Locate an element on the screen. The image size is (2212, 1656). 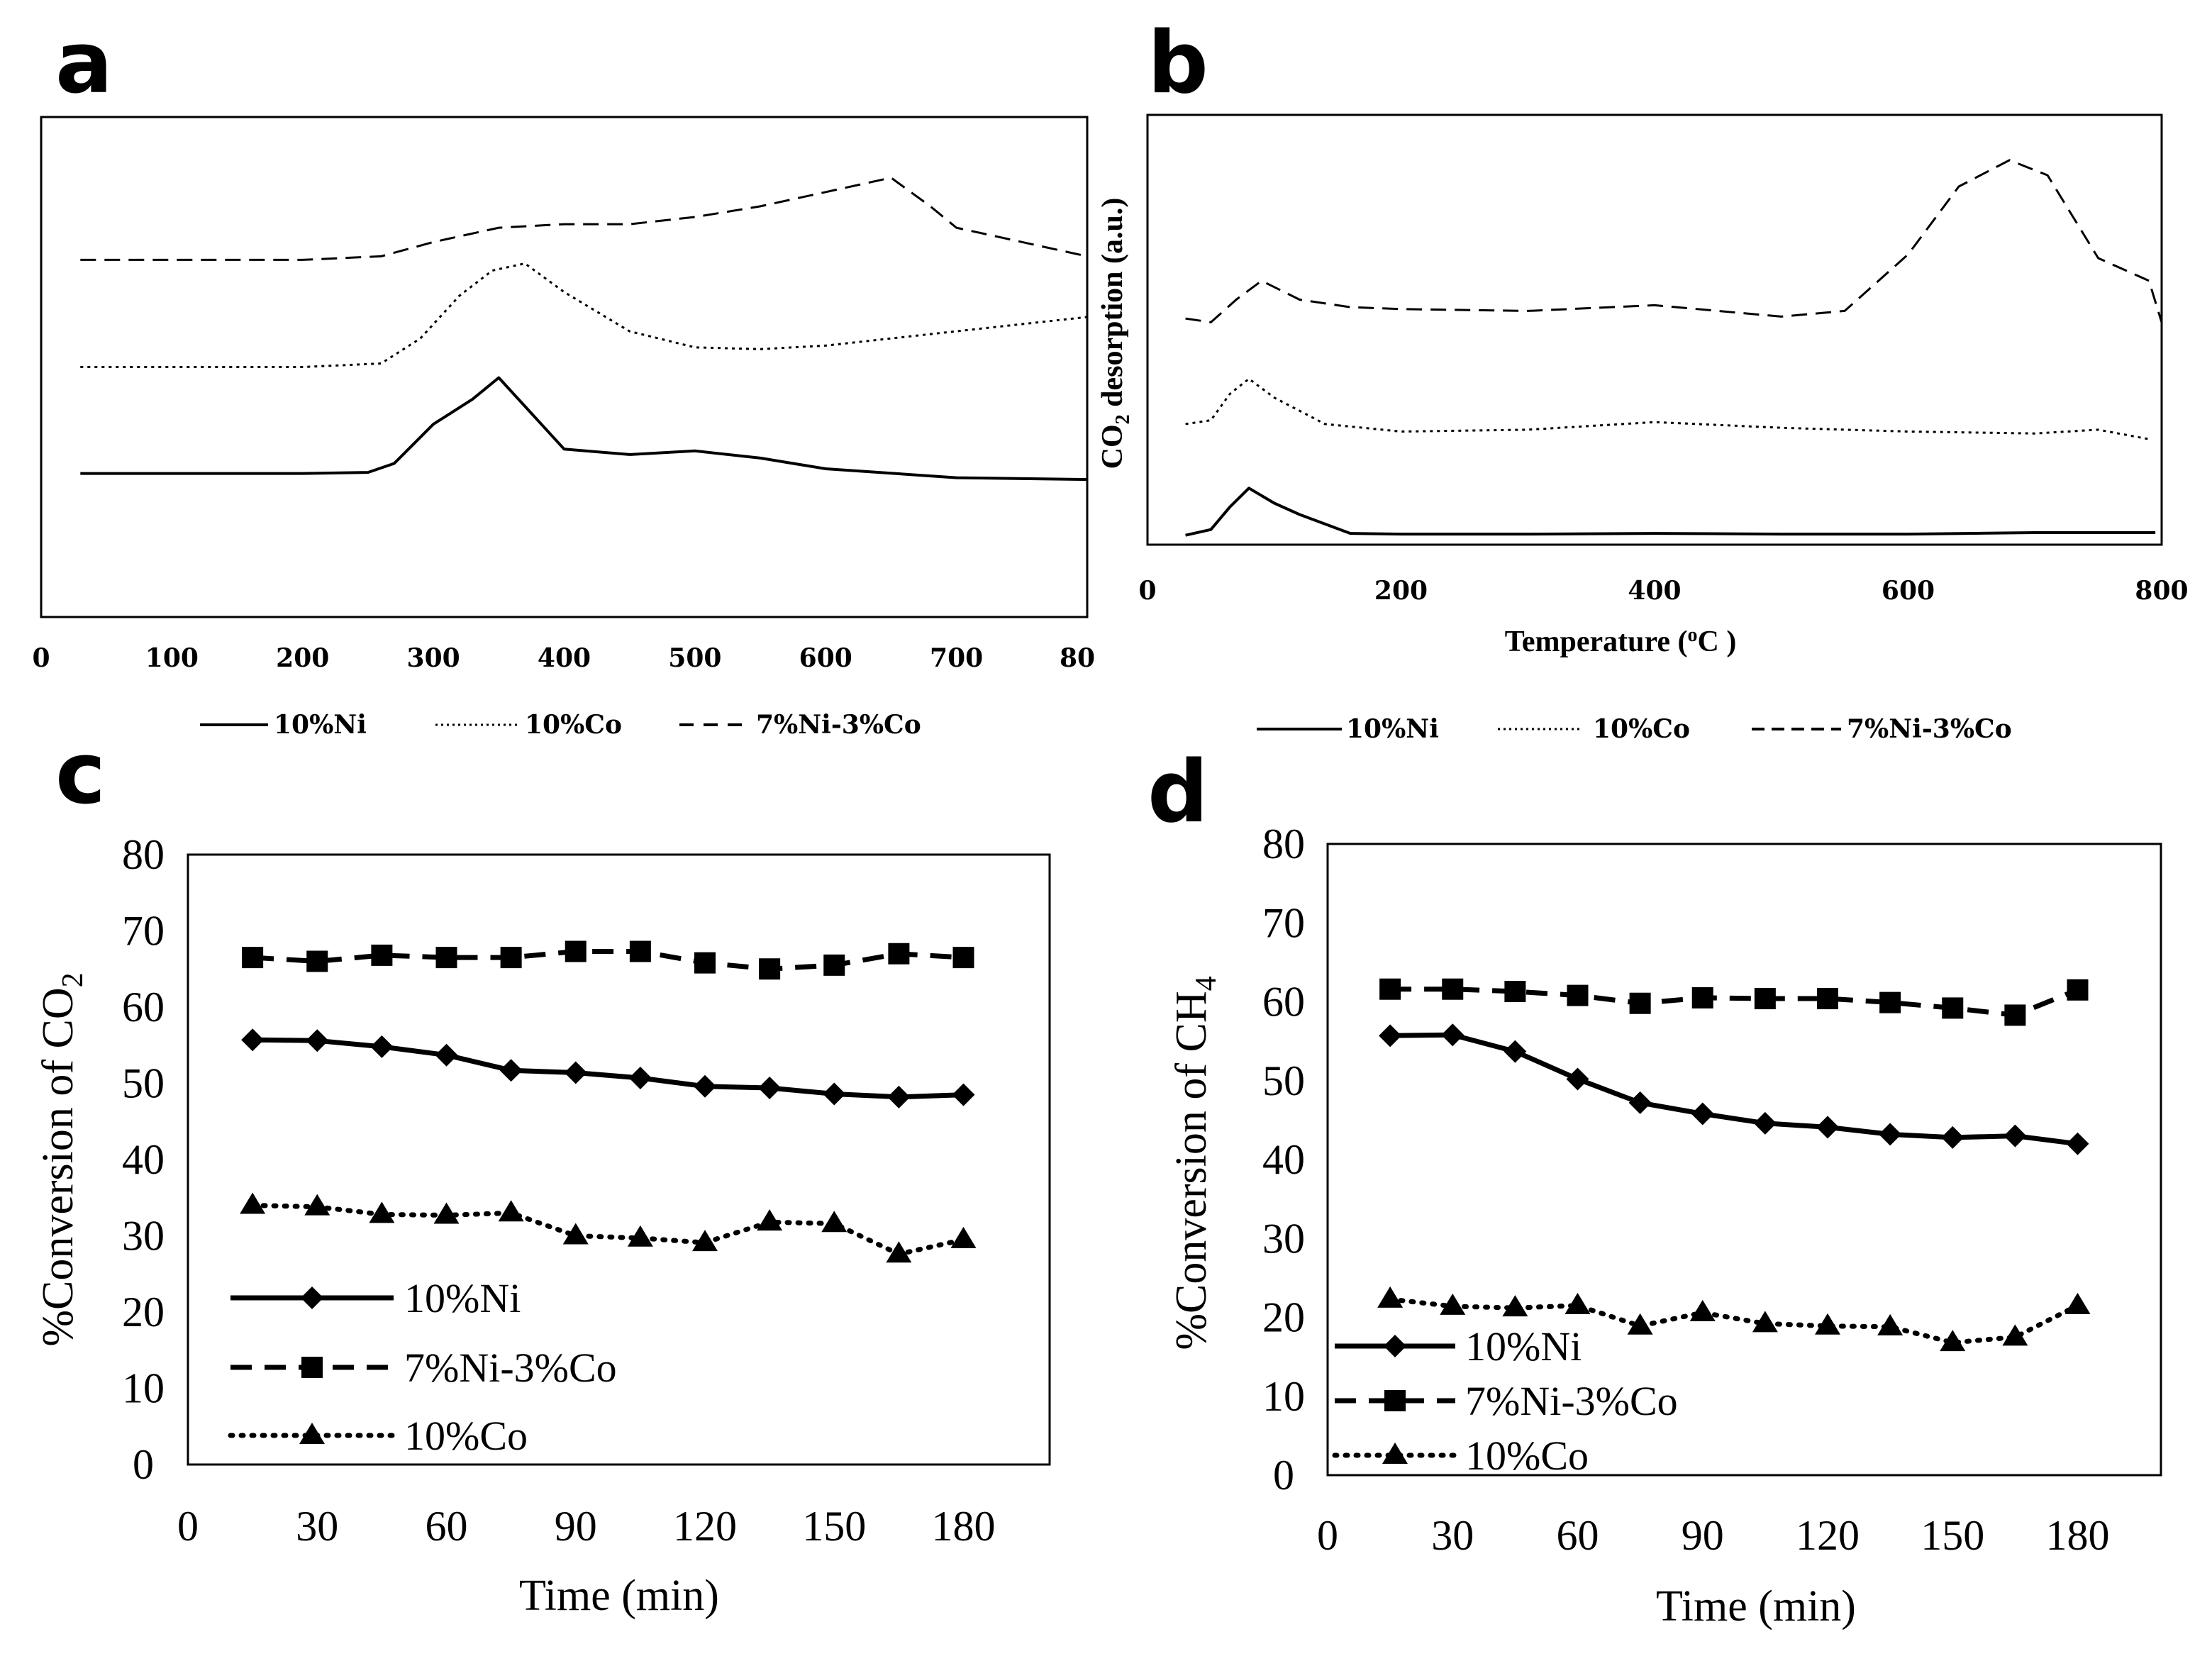
panel-c-ytick-50: 50 is located at coordinates (143, 1083).